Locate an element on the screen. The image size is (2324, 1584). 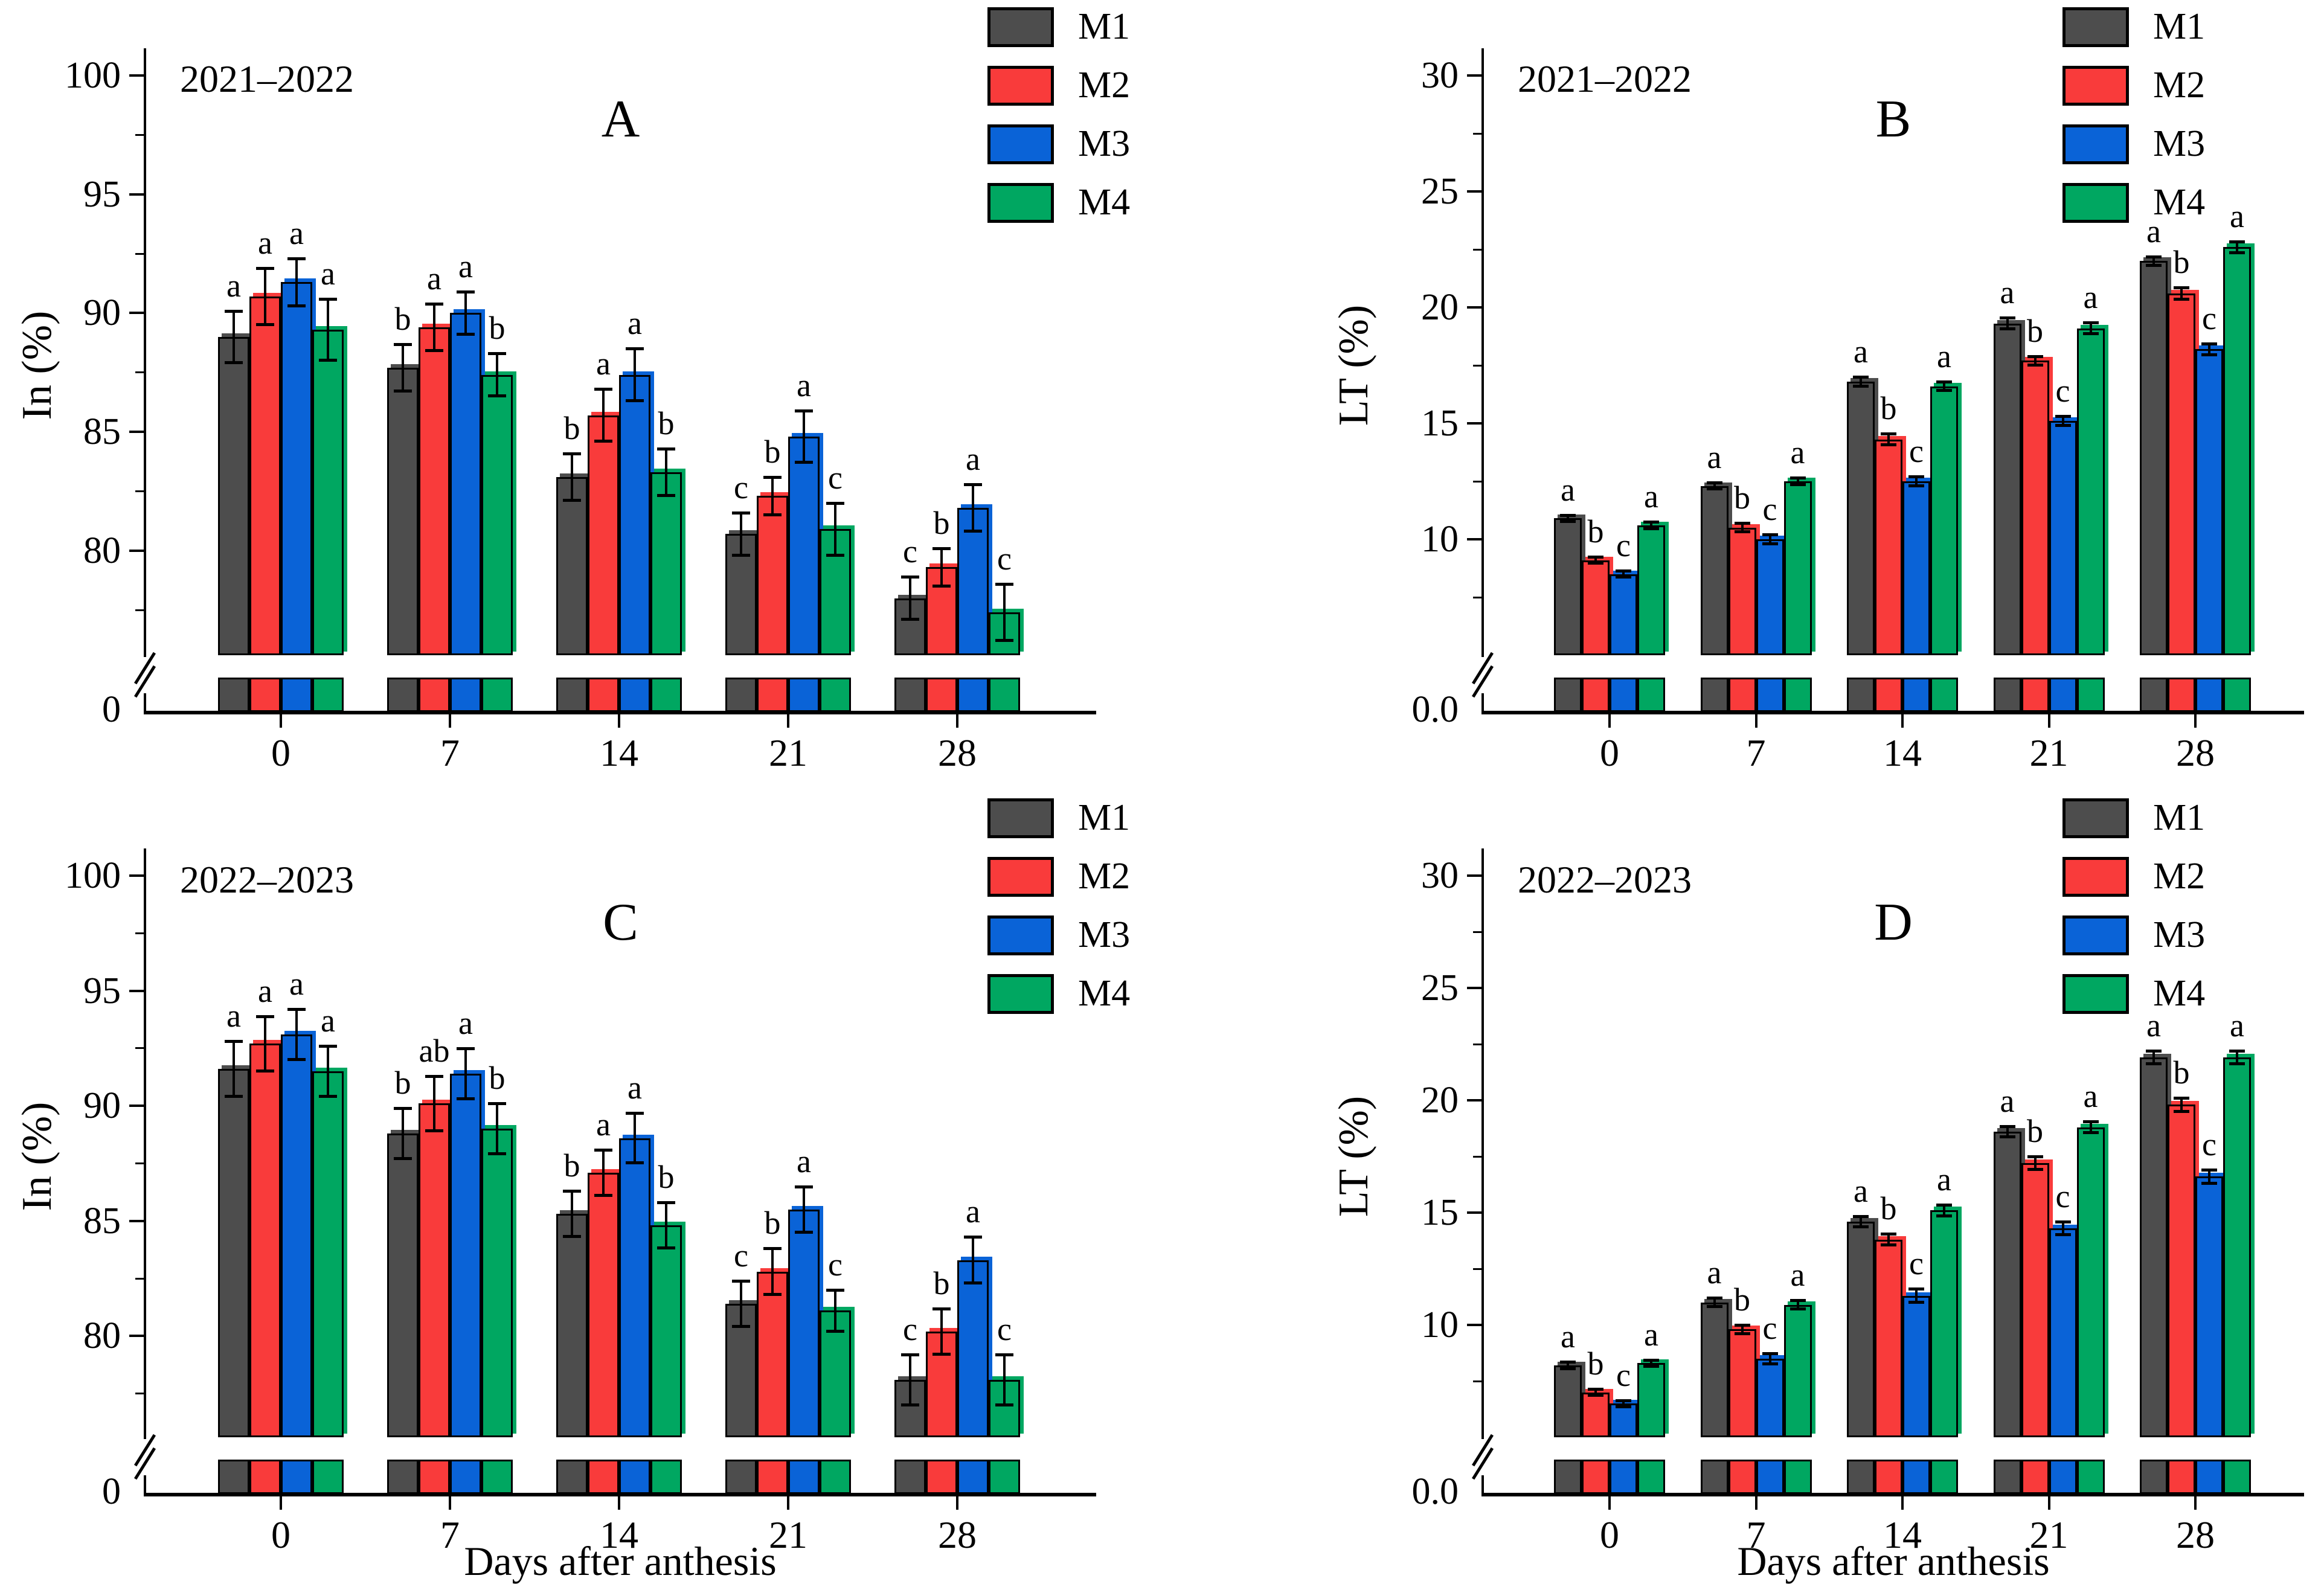
legend-swatch-m2 is located at coordinates (1020, 86).